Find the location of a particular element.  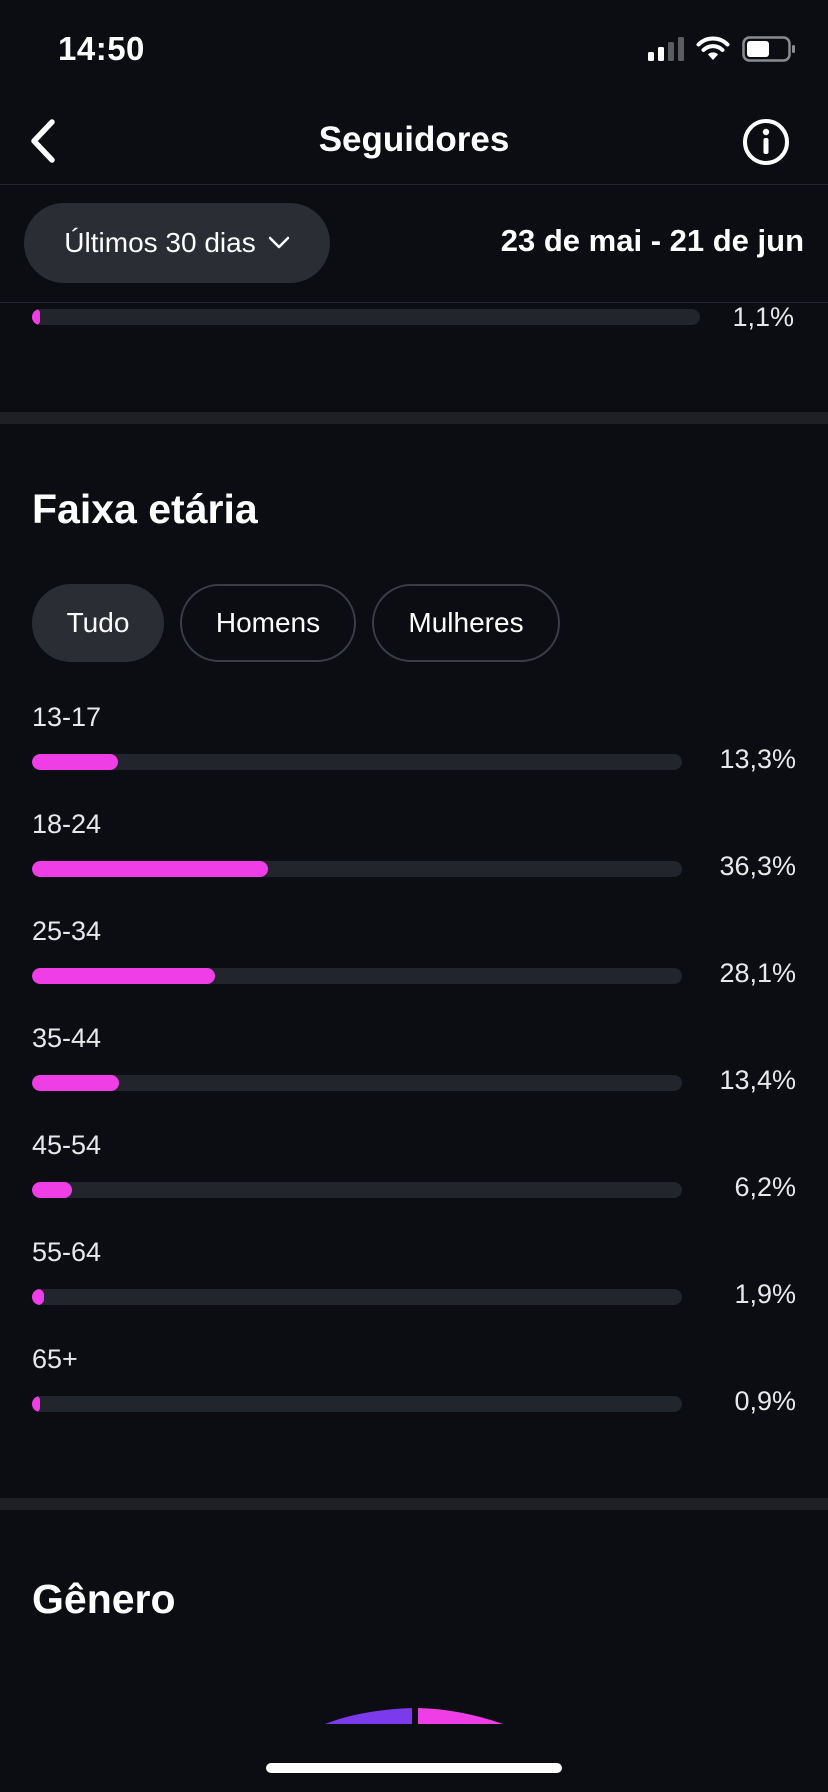

chevron-left-icon is located at coordinates (43, 141).